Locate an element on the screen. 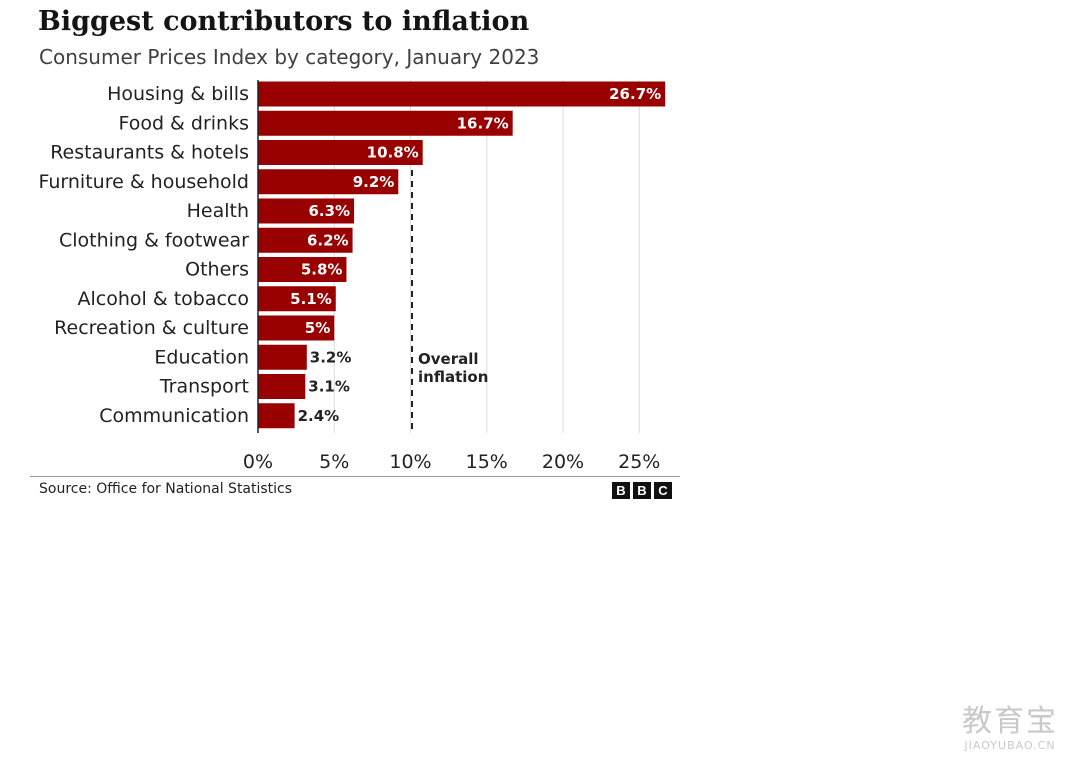 This screenshot has height=770, width=1080. bbc-logo: B B C is located at coordinates (642, 490).